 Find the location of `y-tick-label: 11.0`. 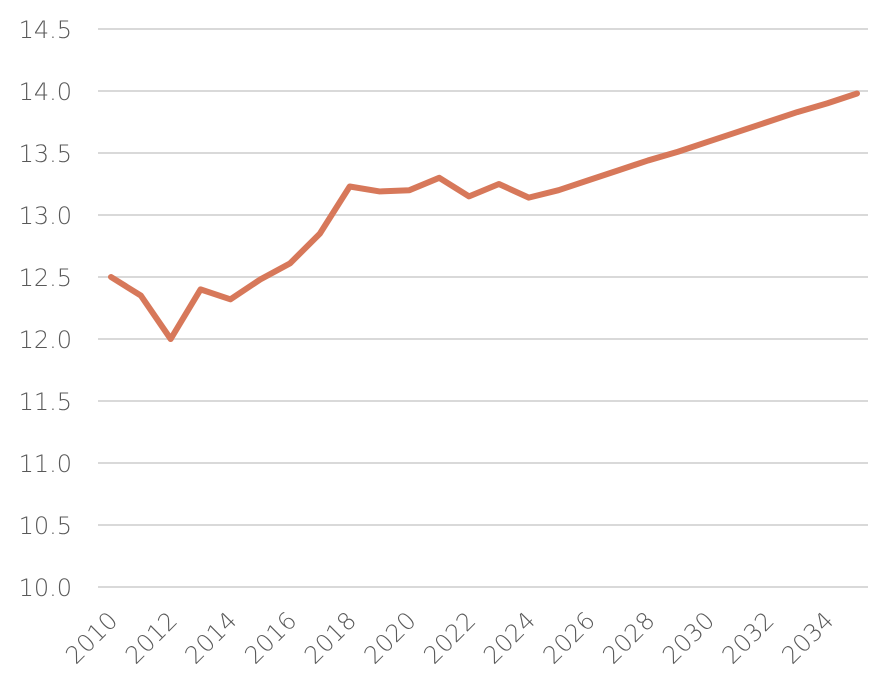

y-tick-label: 11.0 is located at coordinates (45, 464).